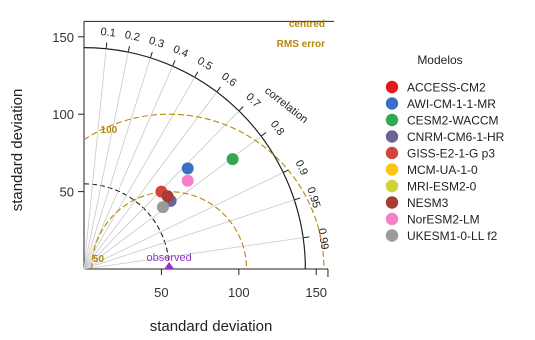 The image size is (535, 340). What do you see at coordinates (451, 104) in the screenshot?
I see `legend-label: AWI-CM-1-1-MR` at bounding box center [451, 104].